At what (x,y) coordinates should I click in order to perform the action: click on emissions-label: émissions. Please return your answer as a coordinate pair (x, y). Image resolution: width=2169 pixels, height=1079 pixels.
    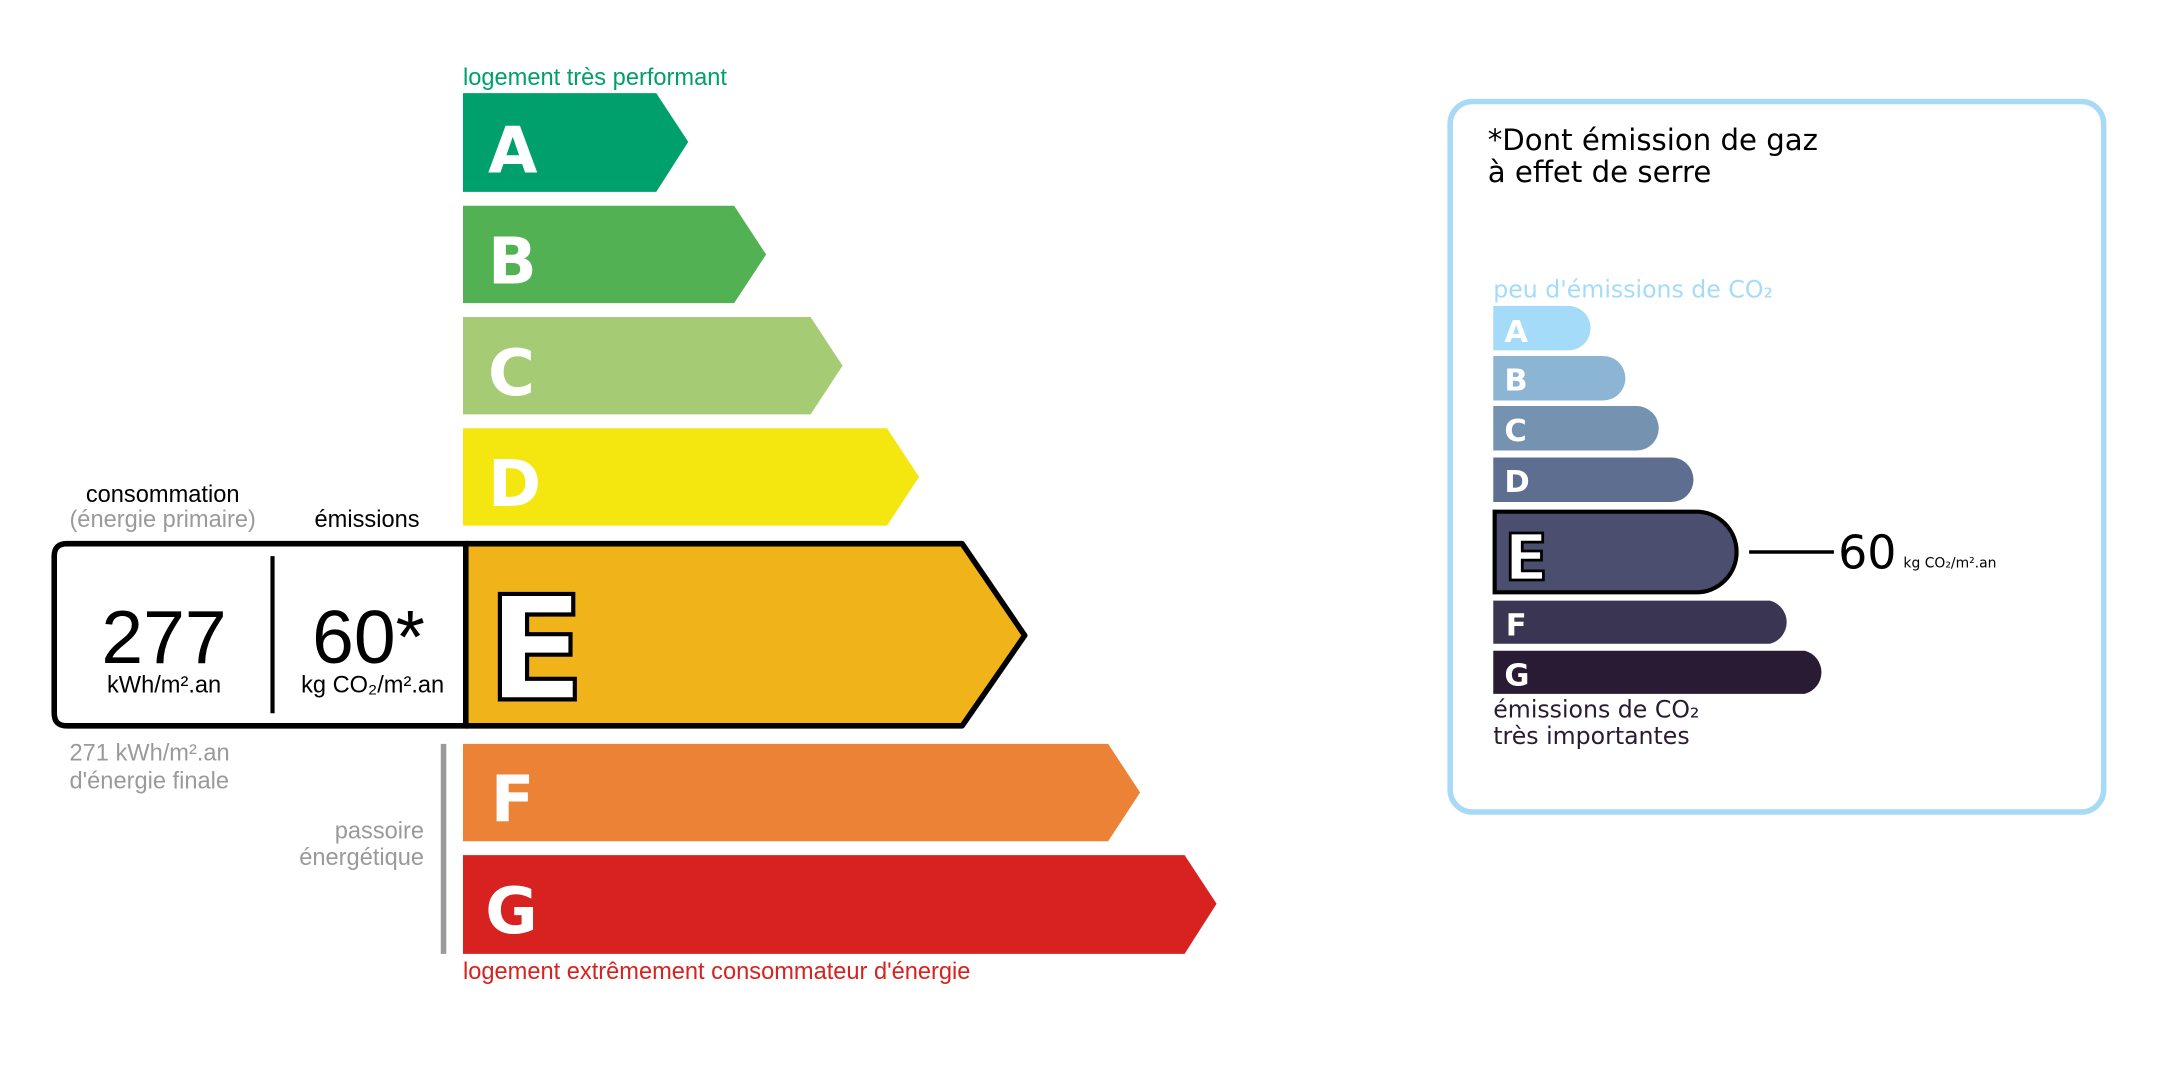
    Looking at the image, I should click on (367, 520).